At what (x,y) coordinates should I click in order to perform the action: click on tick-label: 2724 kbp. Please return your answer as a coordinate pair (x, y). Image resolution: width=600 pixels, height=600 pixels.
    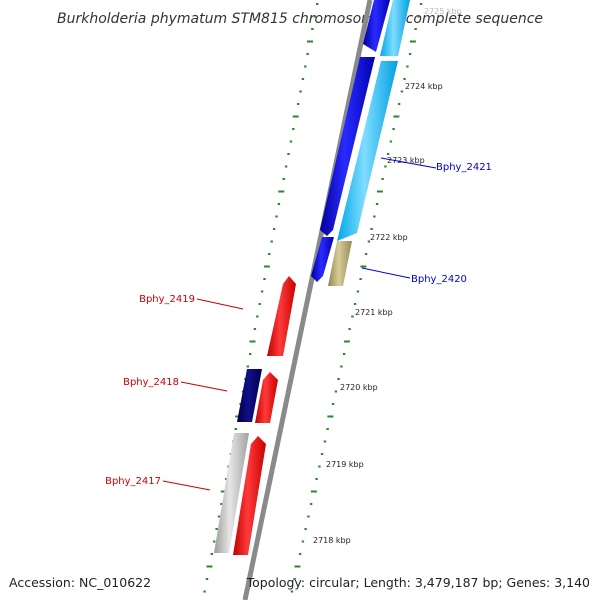
    Looking at the image, I should click on (424, 86).